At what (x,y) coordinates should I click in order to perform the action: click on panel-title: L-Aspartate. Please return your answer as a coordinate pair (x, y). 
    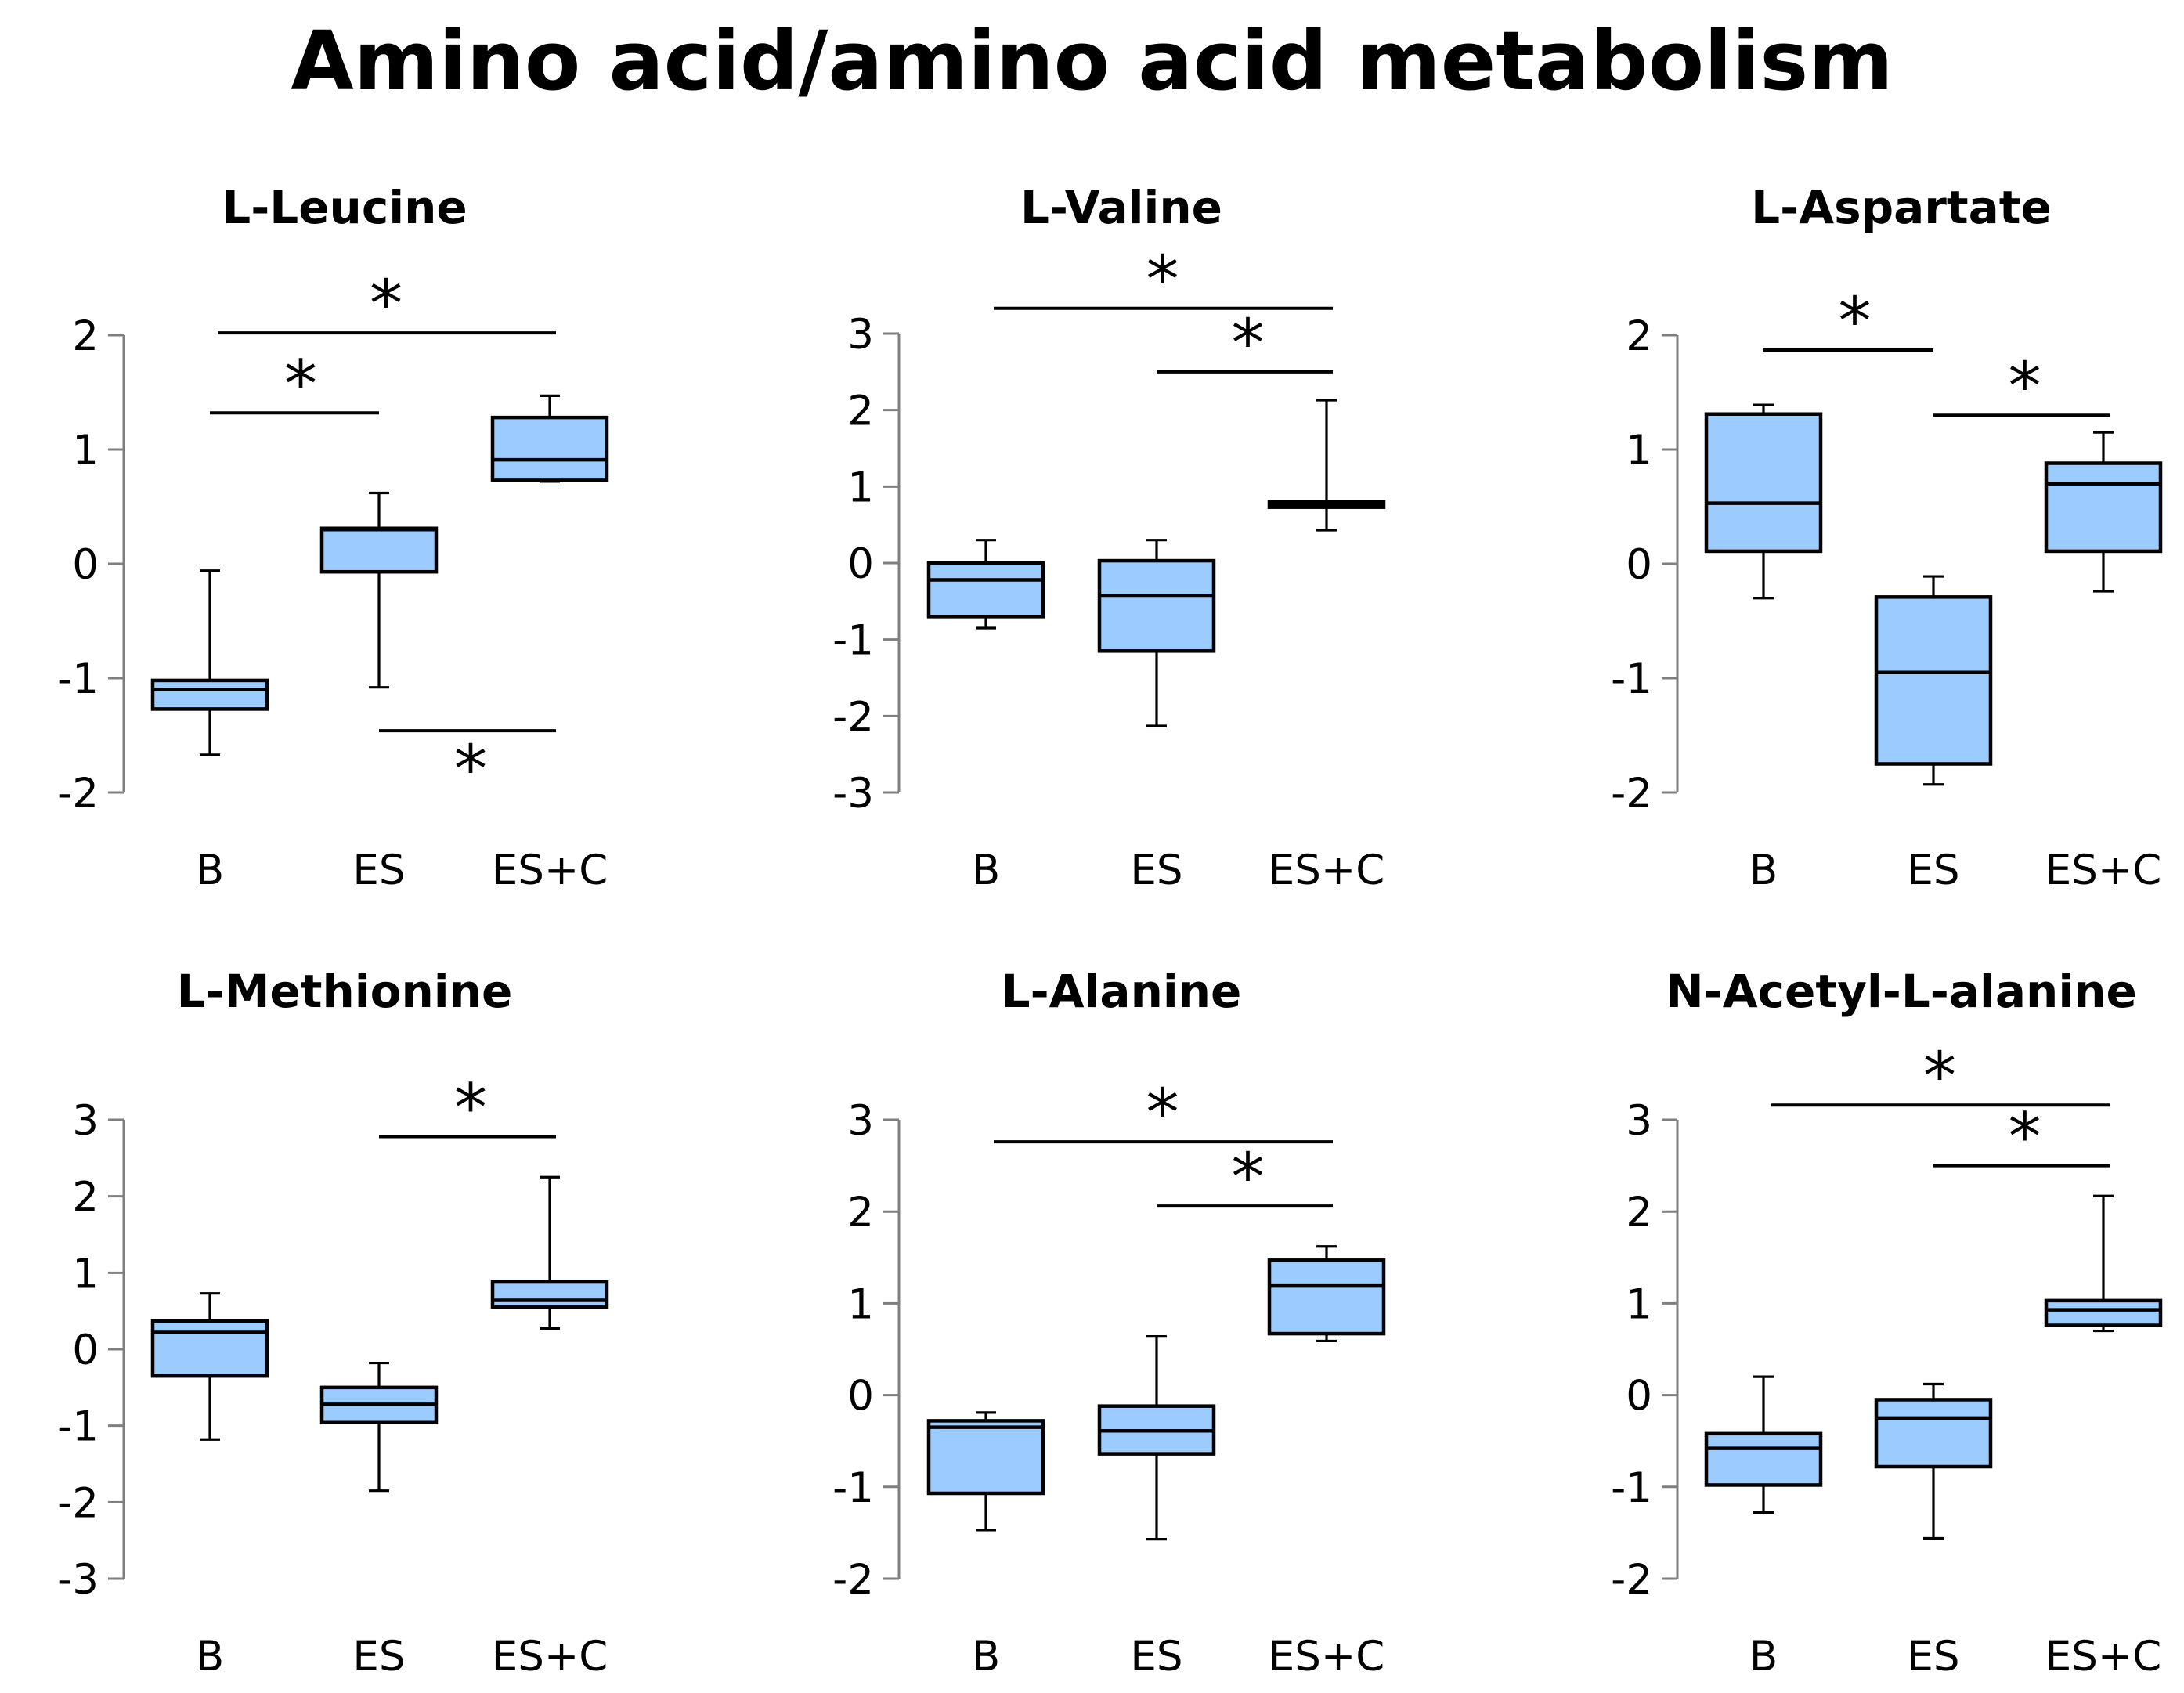
    Looking at the image, I should click on (1901, 207).